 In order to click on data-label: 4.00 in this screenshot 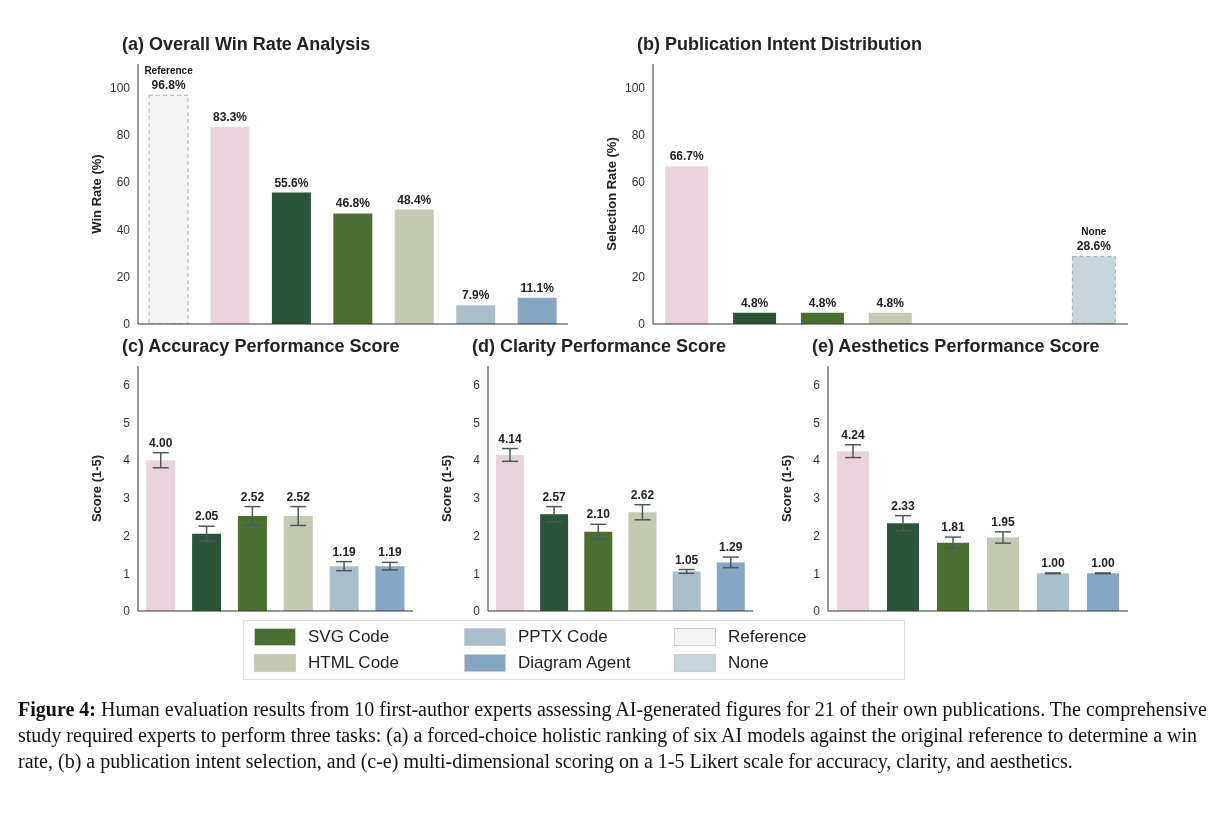, I will do `click(161, 442)`.